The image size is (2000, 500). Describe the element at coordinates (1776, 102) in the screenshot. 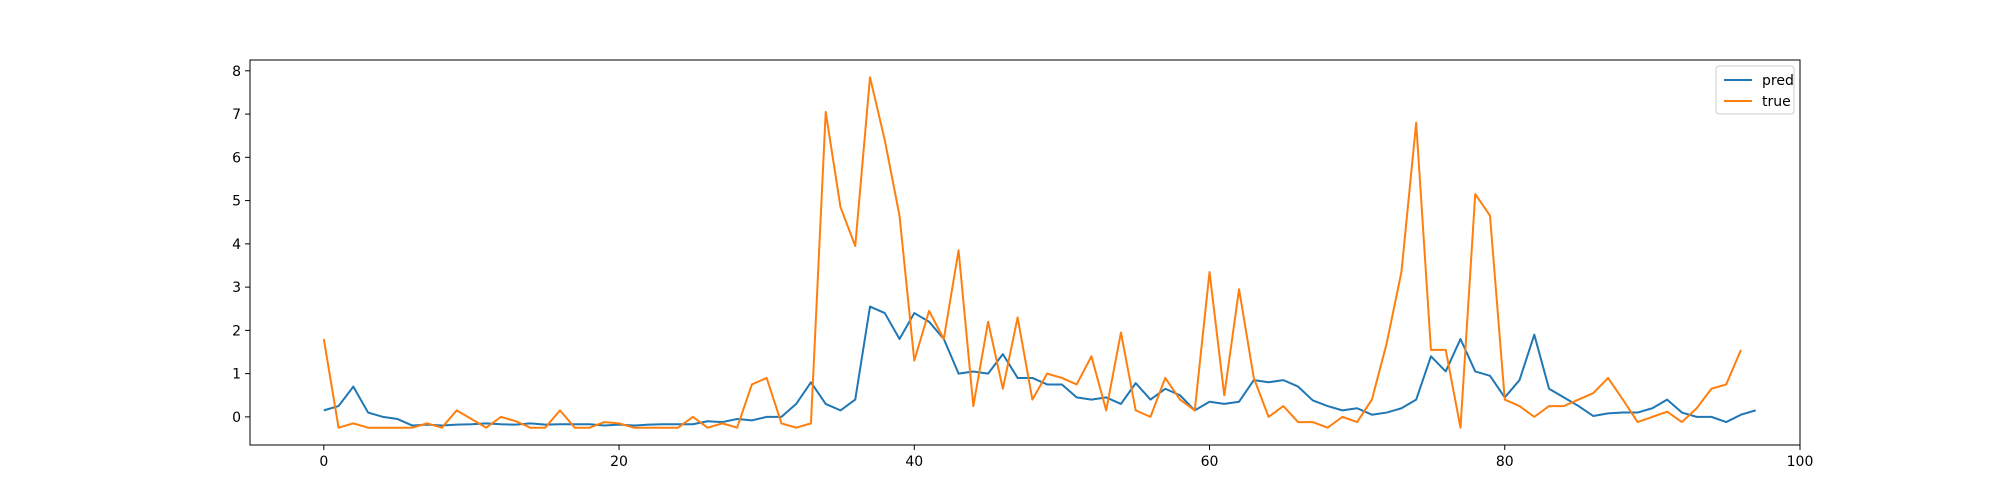

I see `legend-label-true: true` at that location.